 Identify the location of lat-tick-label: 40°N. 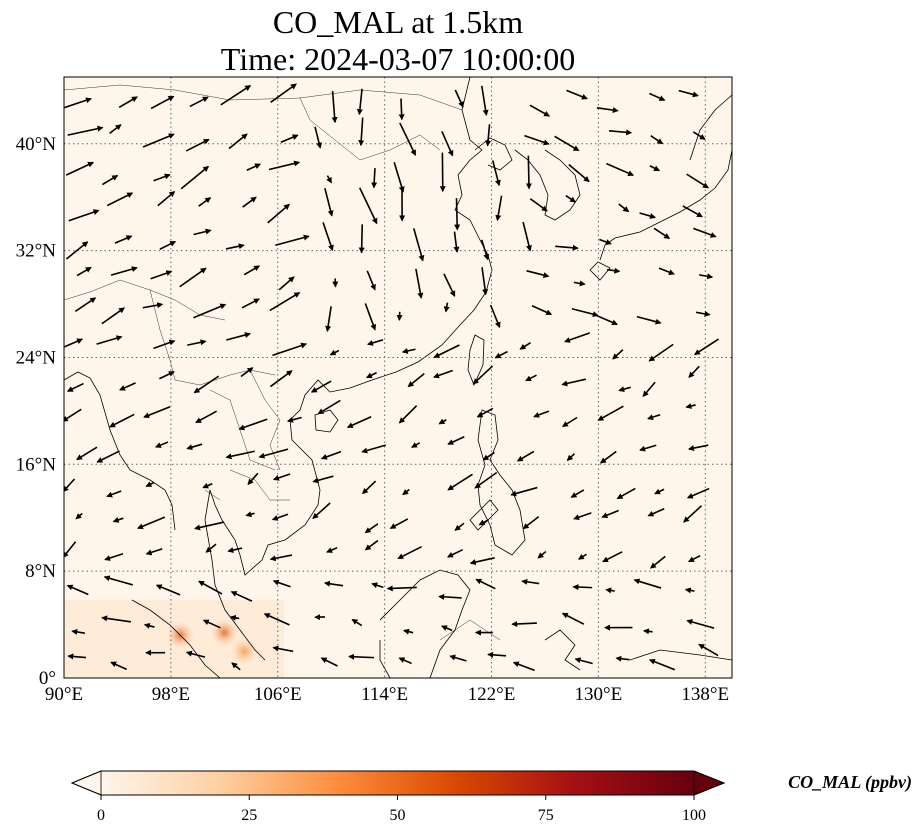
(36, 144).